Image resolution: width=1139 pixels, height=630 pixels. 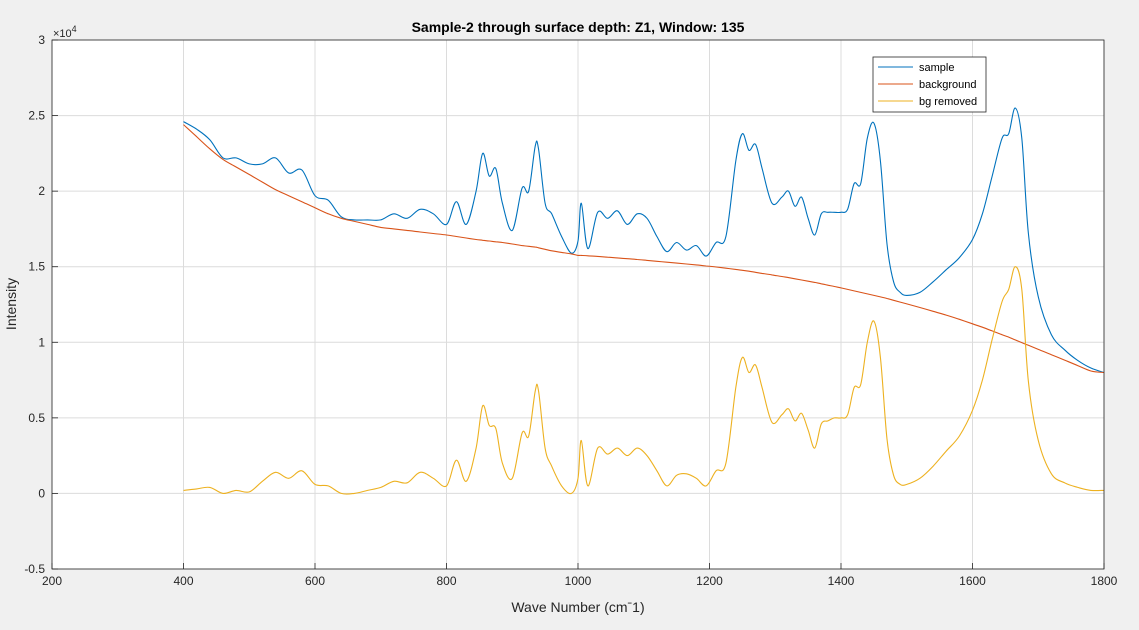 I want to click on y-tick-label: -0.5, so click(x=34, y=569).